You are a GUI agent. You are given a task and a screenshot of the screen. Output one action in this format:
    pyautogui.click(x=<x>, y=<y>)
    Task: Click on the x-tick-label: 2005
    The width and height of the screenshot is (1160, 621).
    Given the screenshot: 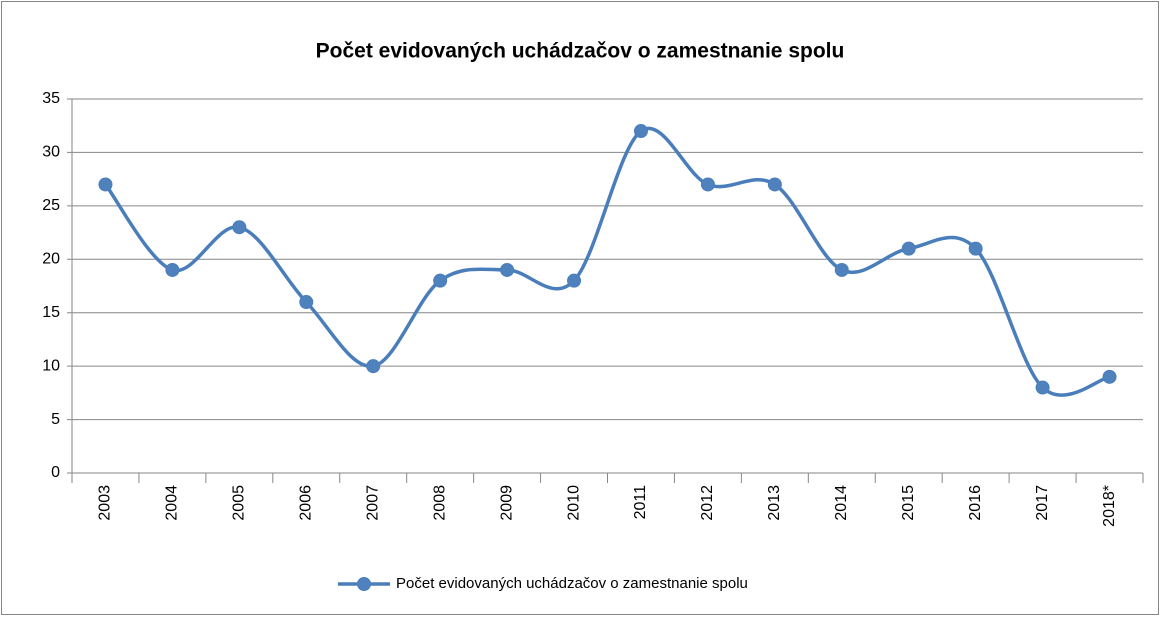 What is the action you would take?
    pyautogui.click(x=239, y=503)
    